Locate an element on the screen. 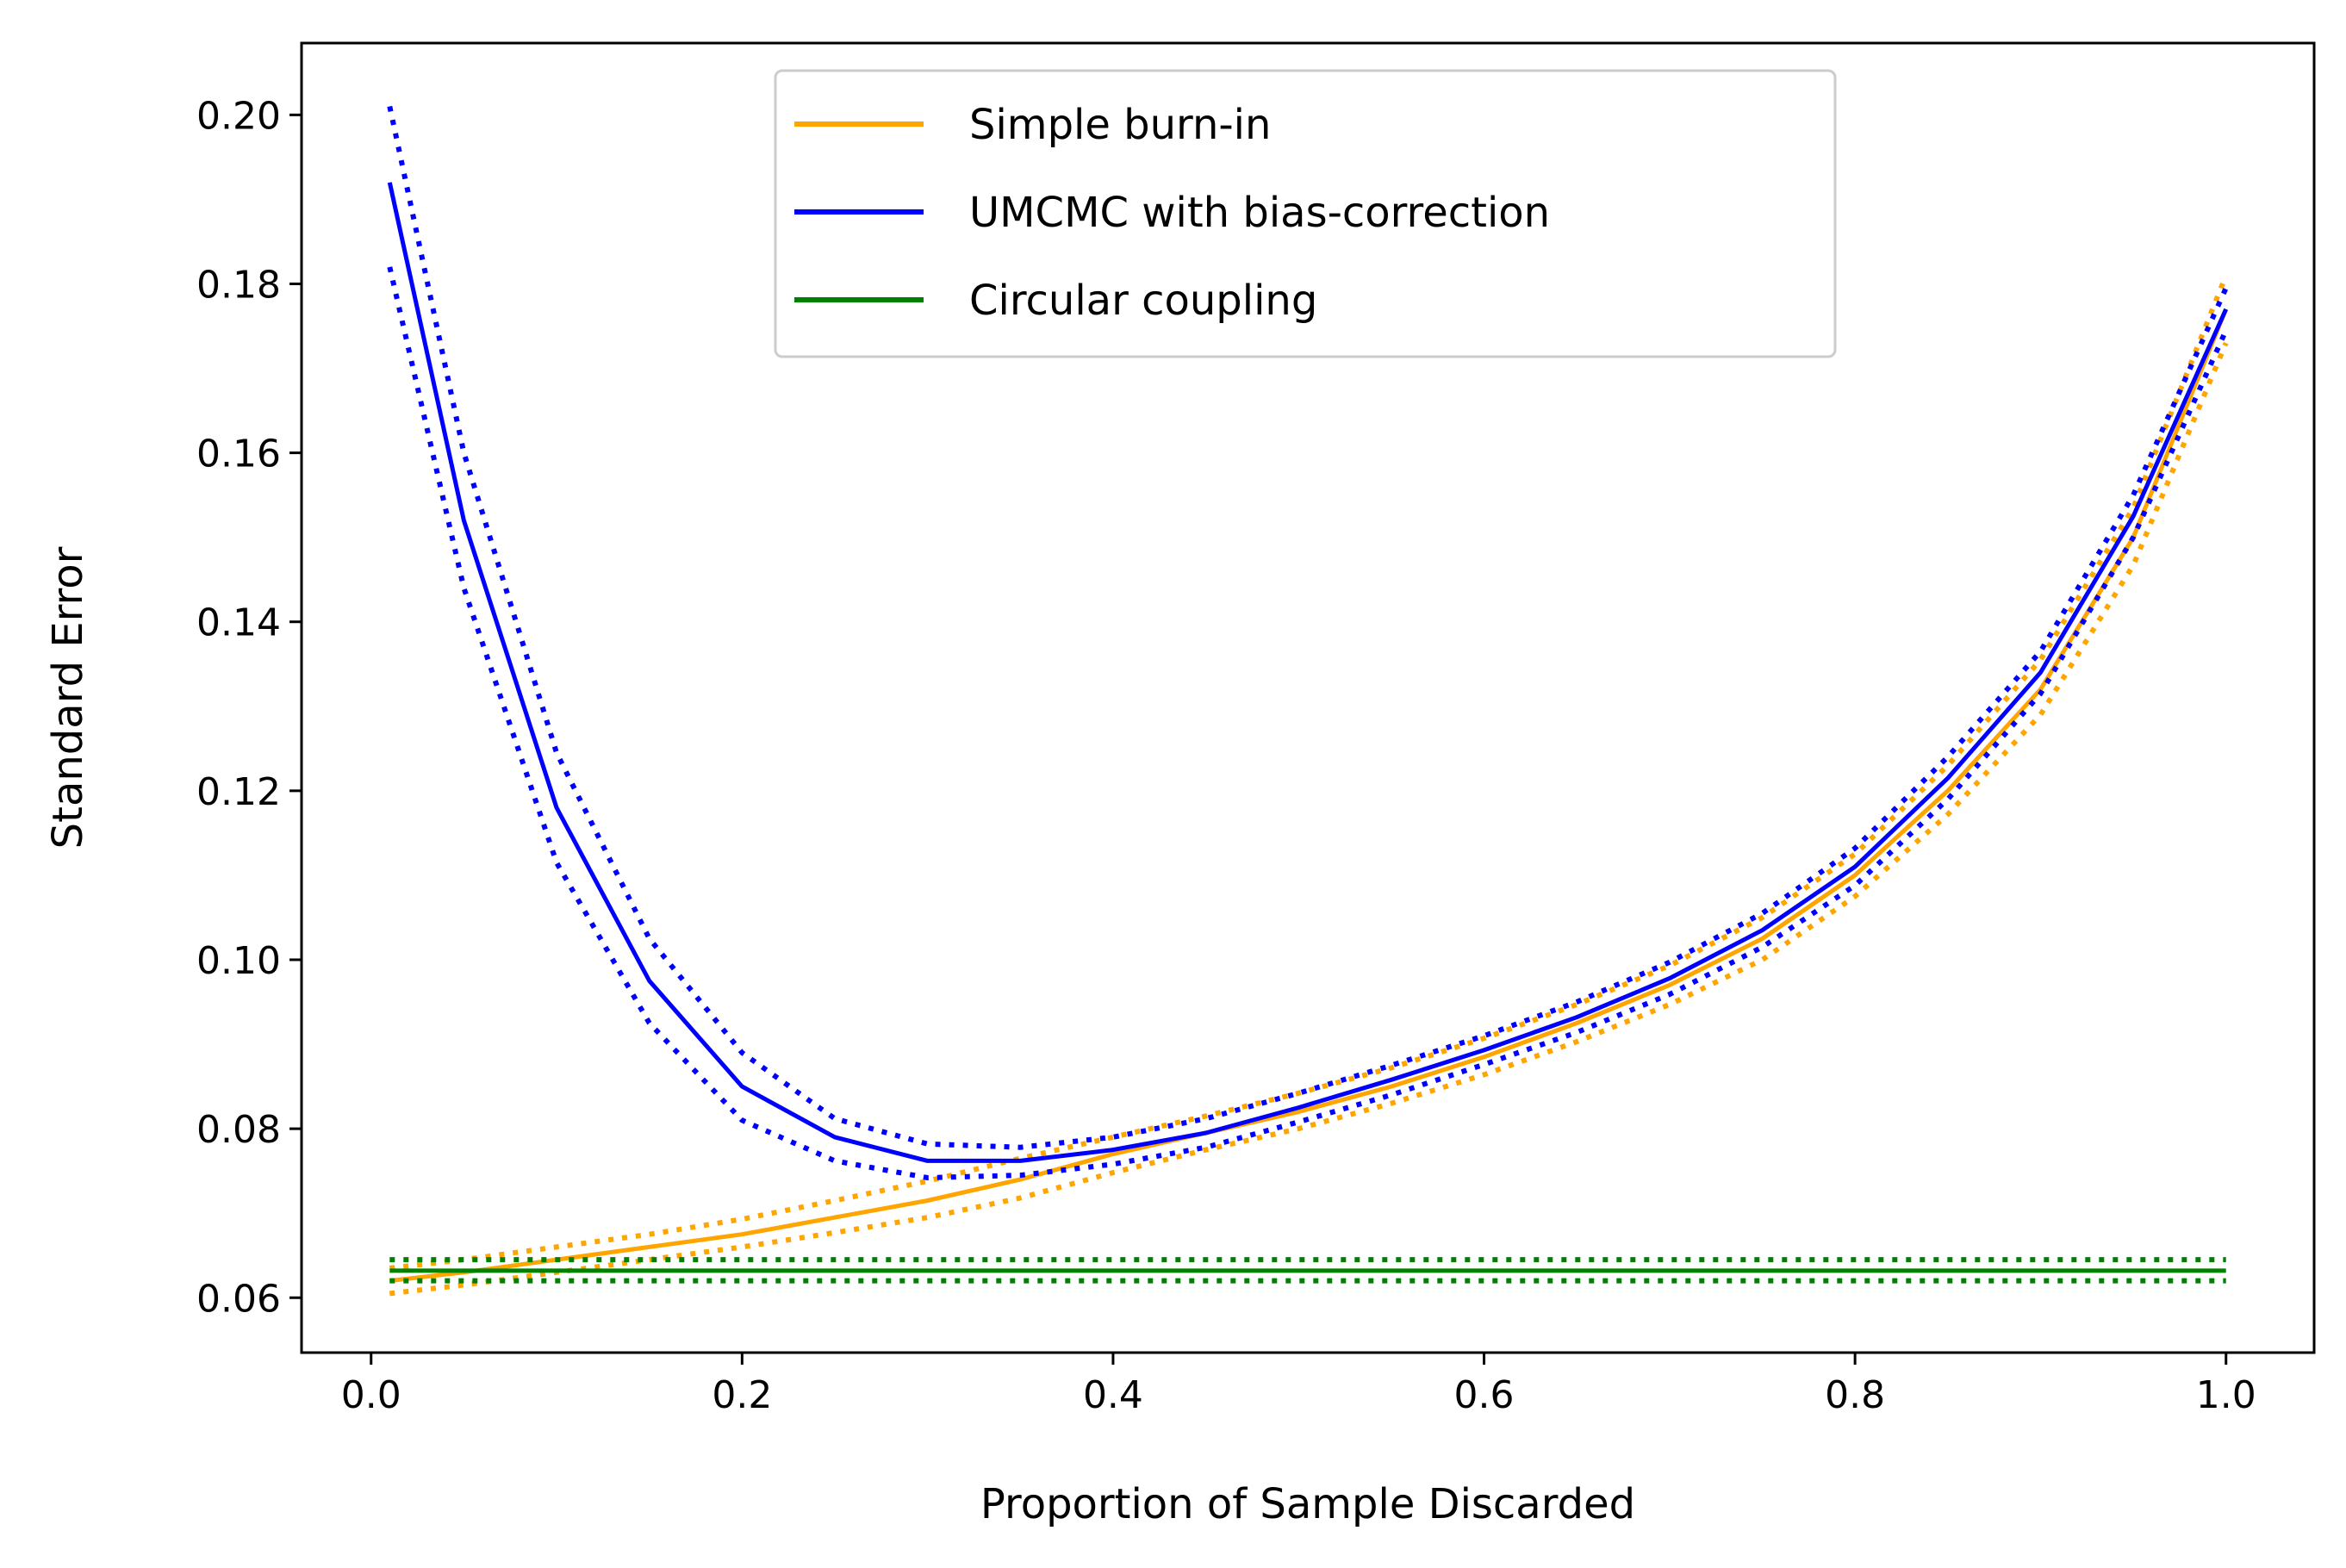 This screenshot has width=2346, height=1568. y-tick-label: 0.16 is located at coordinates (239, 454).